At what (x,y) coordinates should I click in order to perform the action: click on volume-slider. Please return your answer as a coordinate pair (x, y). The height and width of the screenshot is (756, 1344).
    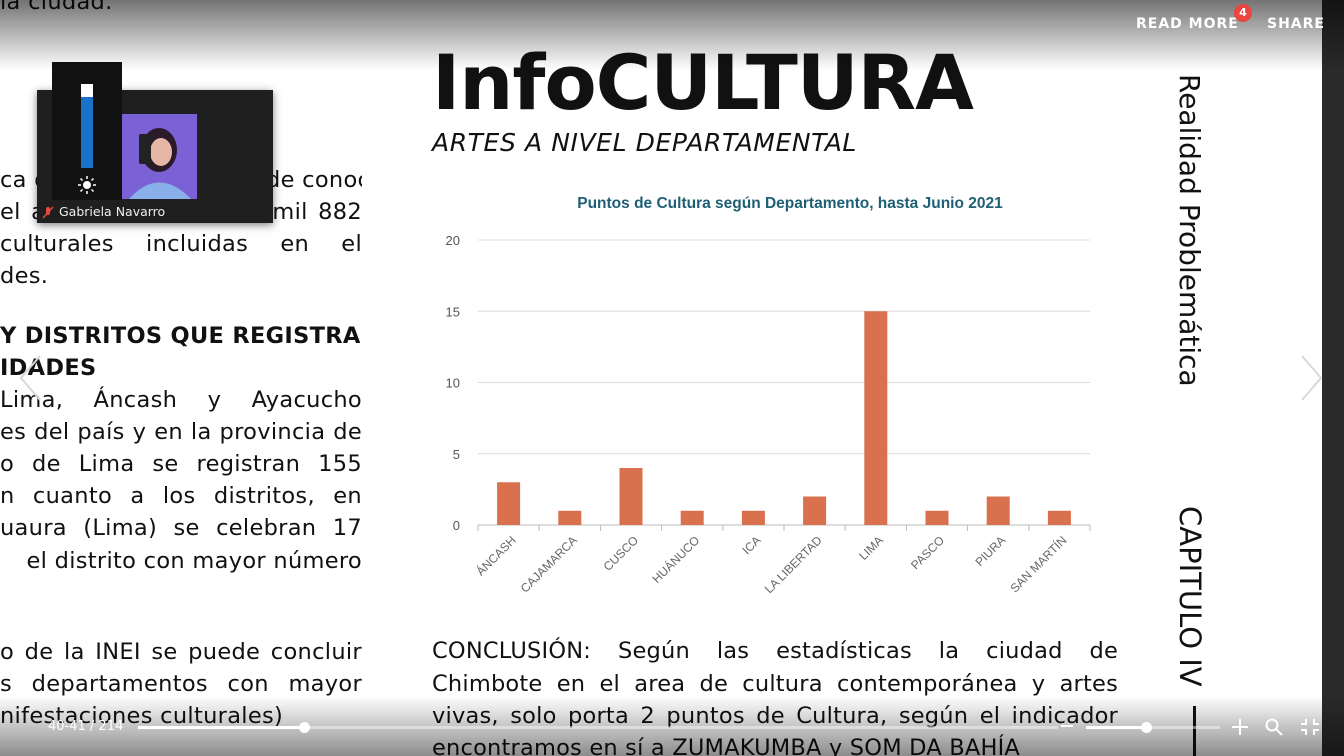
    Looking at the image, I should click on (87, 126).